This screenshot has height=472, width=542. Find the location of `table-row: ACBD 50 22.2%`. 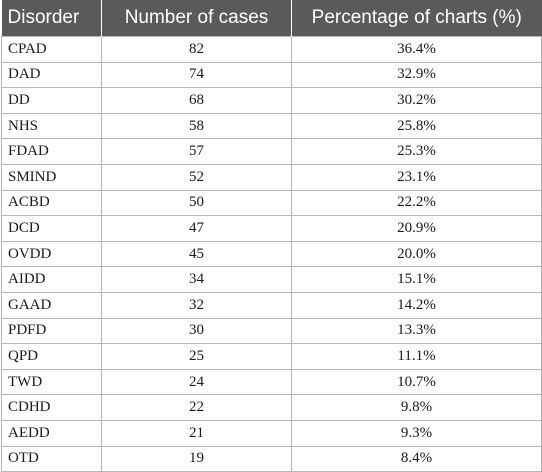

table-row: ACBD 50 22.2% is located at coordinates (271, 203).